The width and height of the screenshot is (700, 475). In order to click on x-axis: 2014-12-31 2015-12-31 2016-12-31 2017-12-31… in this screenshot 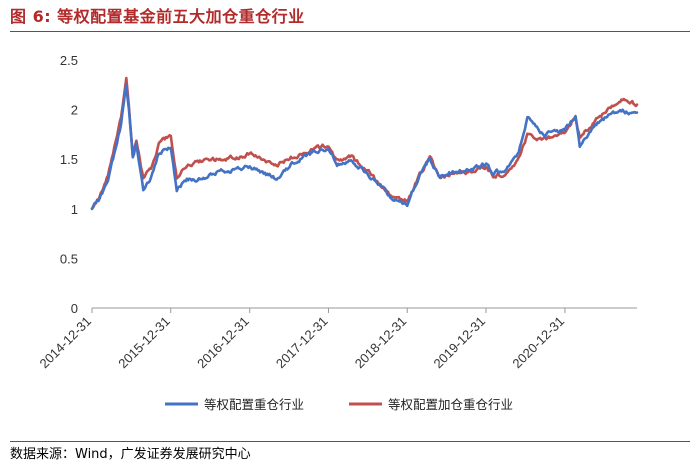, I will do `click(336, 339)`.